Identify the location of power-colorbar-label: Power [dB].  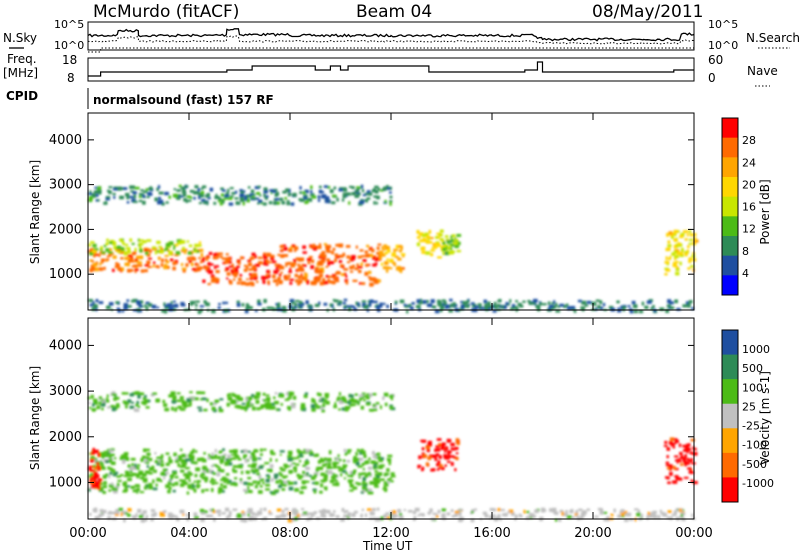
(765, 211).